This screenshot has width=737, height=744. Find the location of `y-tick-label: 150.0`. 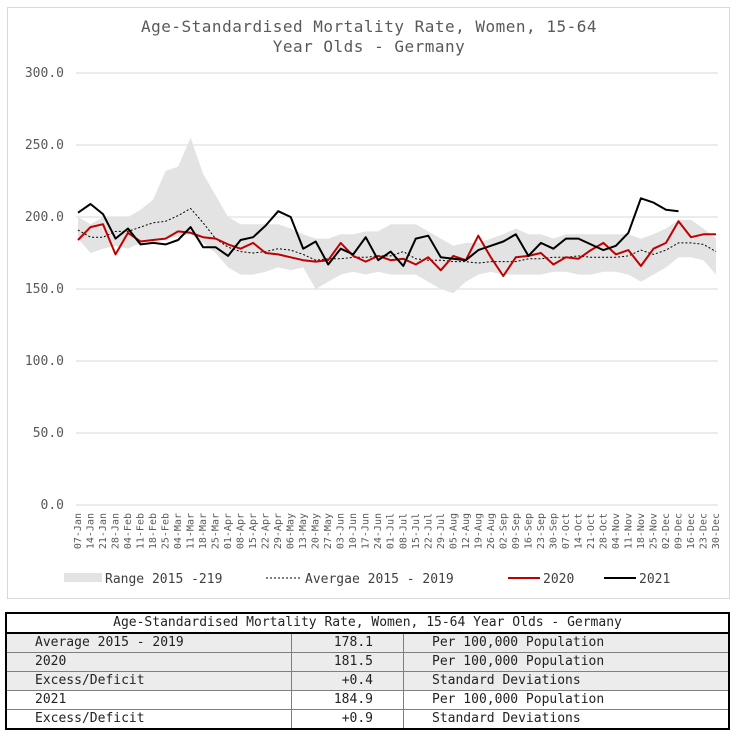

y-tick-label: 150.0 is located at coordinates (44, 289).